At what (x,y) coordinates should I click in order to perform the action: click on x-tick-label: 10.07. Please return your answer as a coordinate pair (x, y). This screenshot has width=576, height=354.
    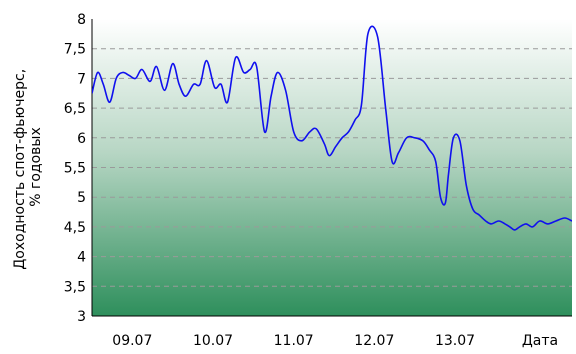
    Looking at the image, I should click on (213, 341).